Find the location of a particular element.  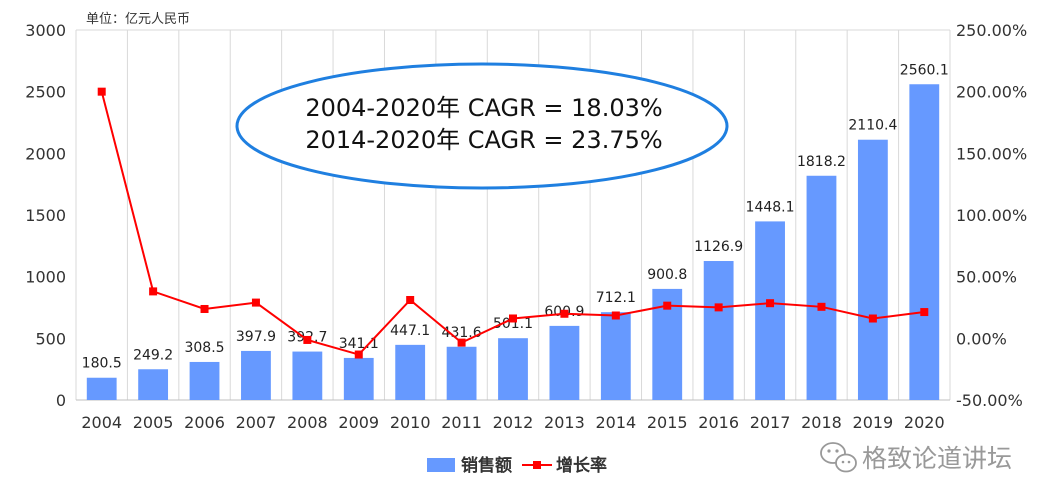

bar-2020 is located at coordinates (924, 242).